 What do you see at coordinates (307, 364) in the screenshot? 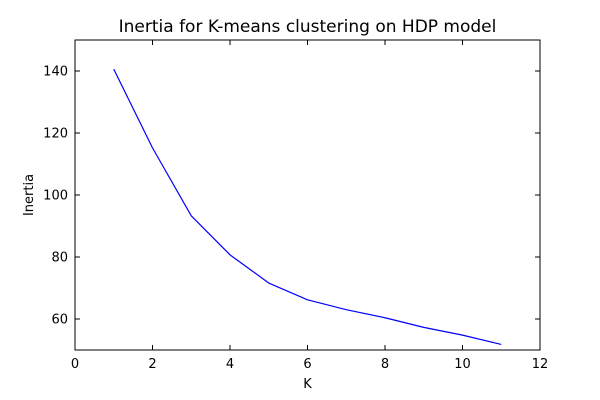
I see `x-tick-label: 6` at bounding box center [307, 364].